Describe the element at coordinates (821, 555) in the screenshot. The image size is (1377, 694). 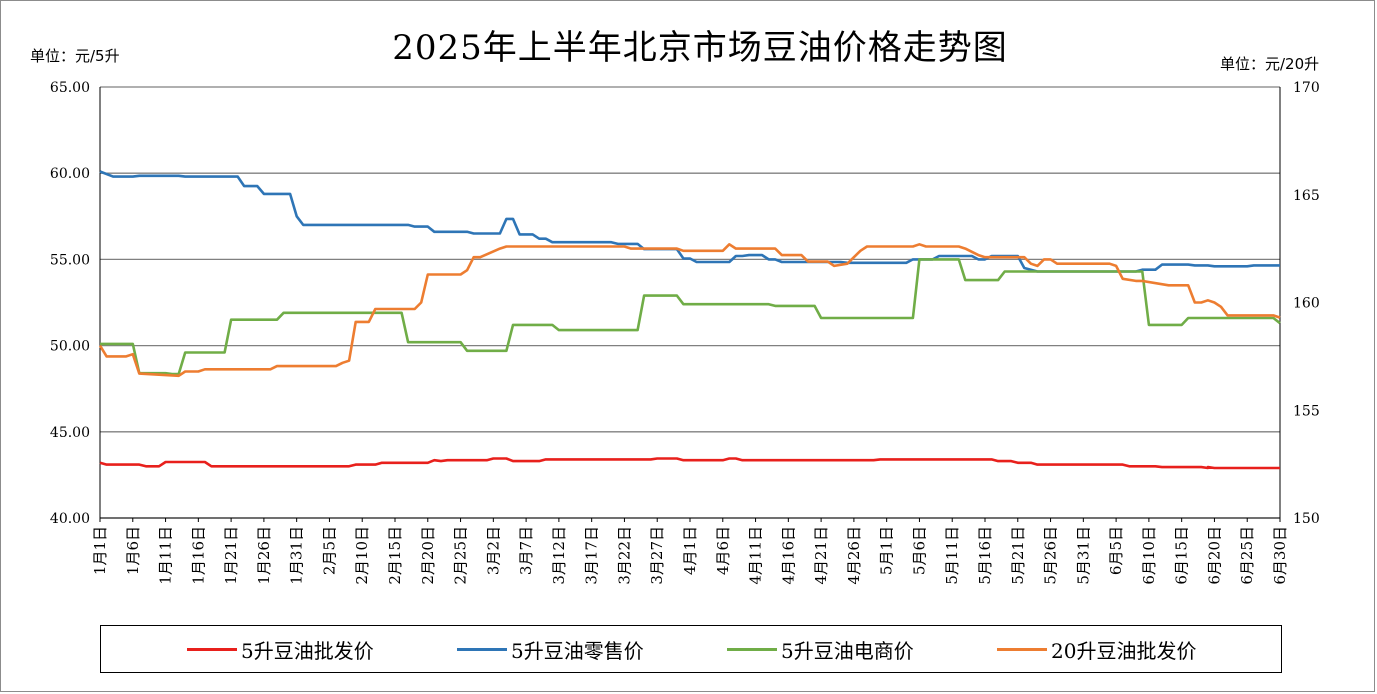
I see `x-tick-label: 4月21日` at that location.